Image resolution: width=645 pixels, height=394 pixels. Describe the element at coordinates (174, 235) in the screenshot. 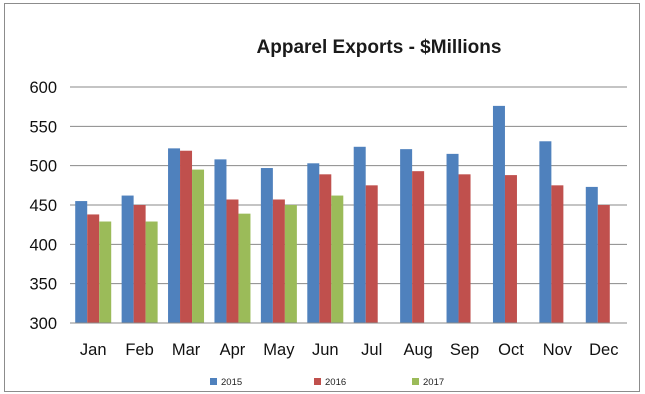

I see `bar-2015-mar` at that location.